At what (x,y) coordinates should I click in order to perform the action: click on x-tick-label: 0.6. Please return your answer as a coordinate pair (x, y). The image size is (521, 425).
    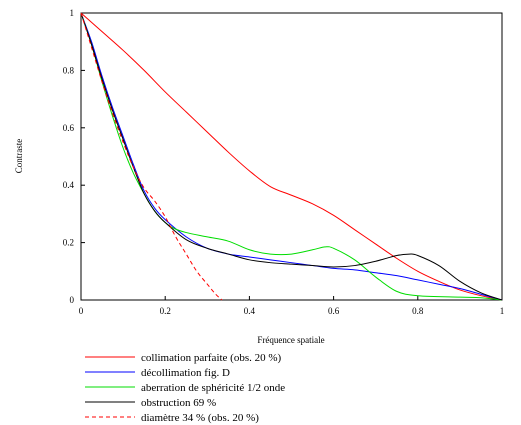
    Looking at the image, I should click on (334, 311).